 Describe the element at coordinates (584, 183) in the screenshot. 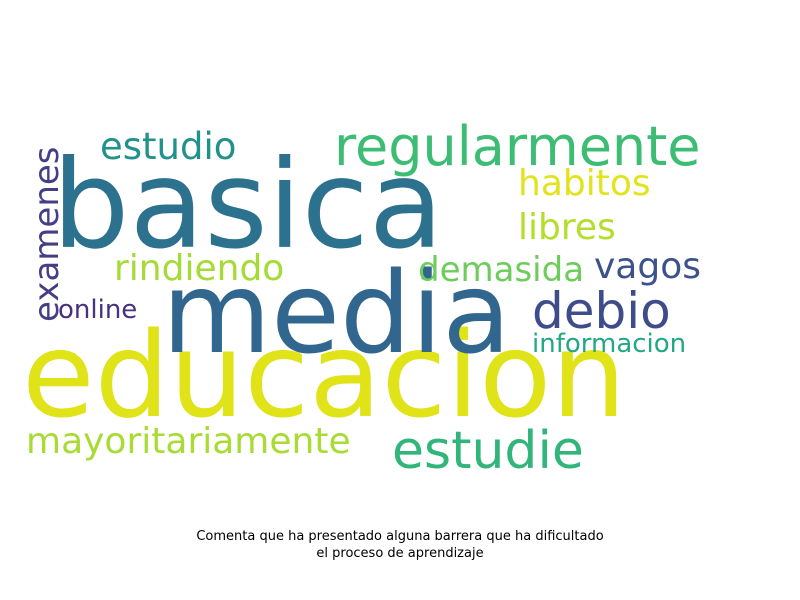

I see `word-habitos: habitos` at that location.